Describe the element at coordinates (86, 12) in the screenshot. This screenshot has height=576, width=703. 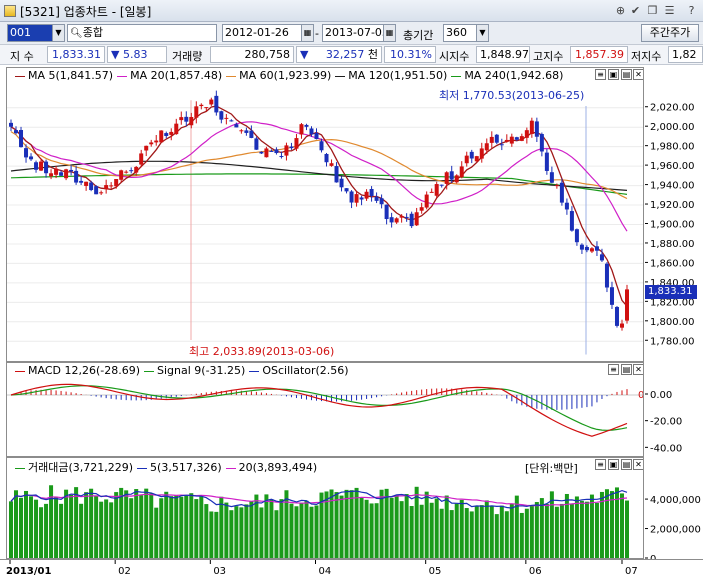
I see `window-title: [5321] 업종차트 - [일봉]` at that location.